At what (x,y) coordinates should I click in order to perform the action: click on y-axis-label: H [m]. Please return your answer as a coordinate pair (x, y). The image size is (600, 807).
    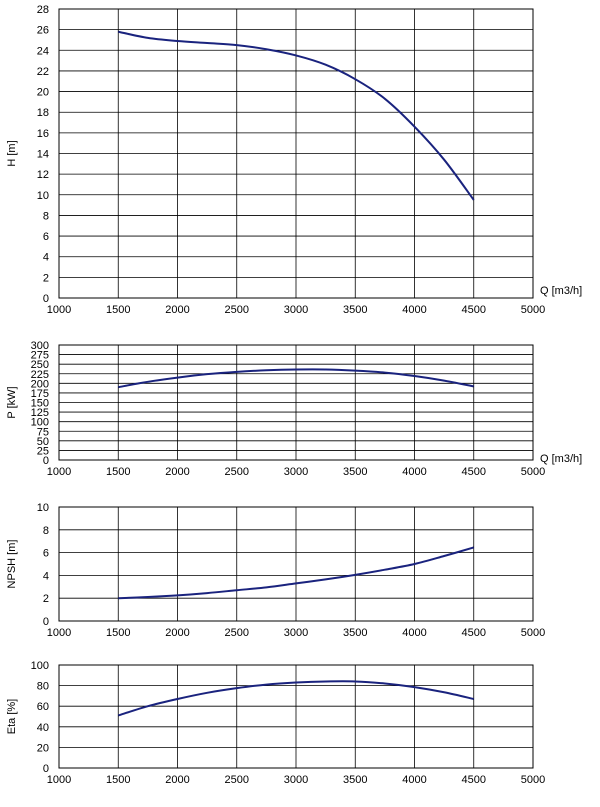
    Looking at the image, I should click on (12, 153).